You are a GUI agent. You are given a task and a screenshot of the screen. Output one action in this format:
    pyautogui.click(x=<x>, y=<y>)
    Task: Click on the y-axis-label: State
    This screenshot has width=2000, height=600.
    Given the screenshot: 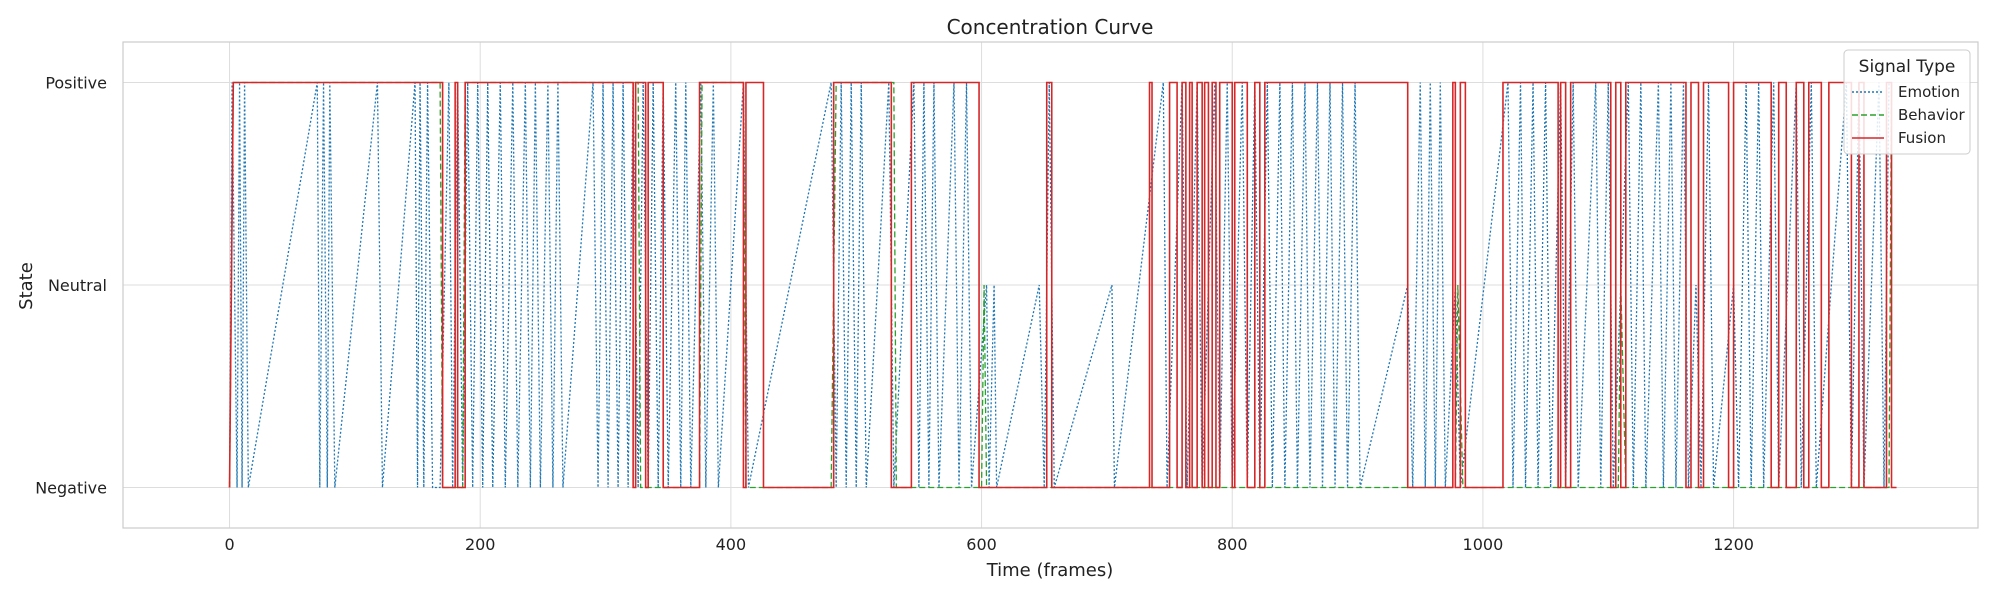 What is the action you would take?
    pyautogui.click(x=26, y=286)
    